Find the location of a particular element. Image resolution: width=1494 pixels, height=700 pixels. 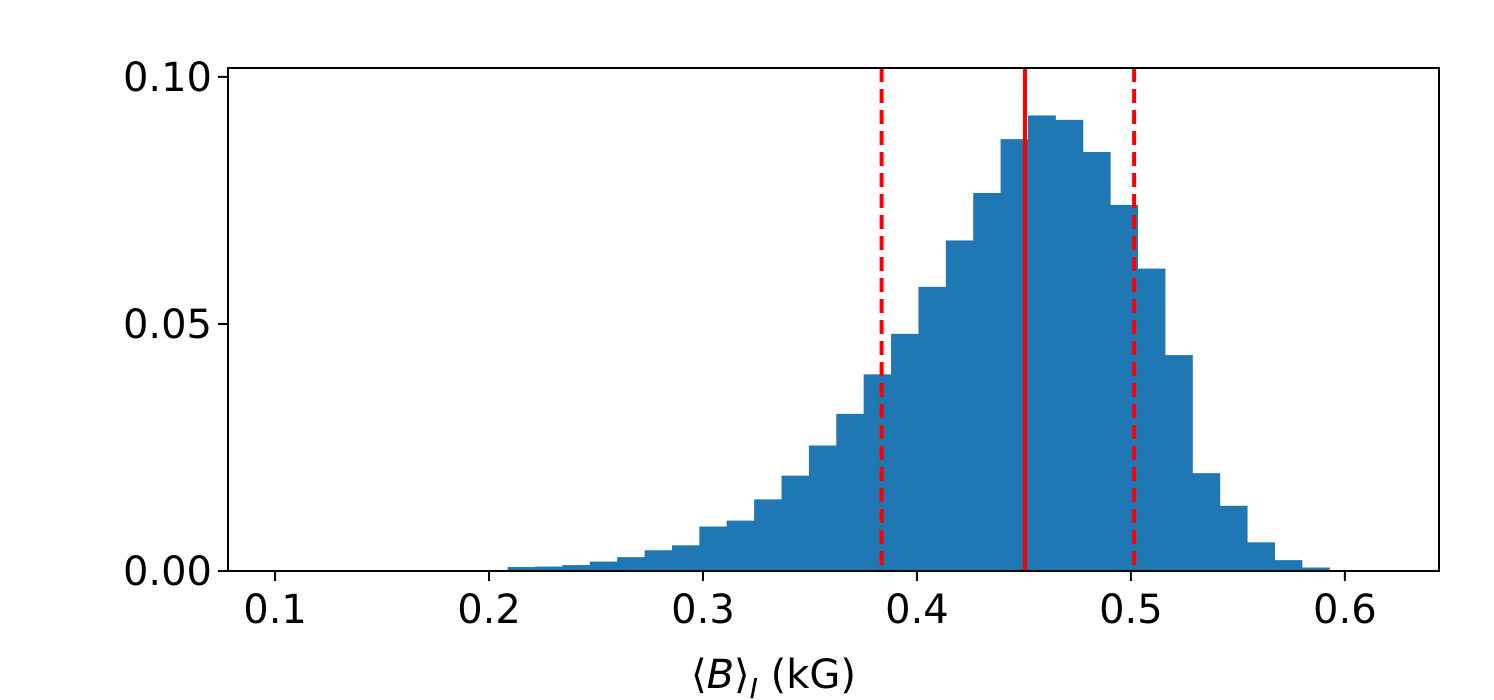

x-axis-label-close: ⟩ is located at coordinates (742, 675).